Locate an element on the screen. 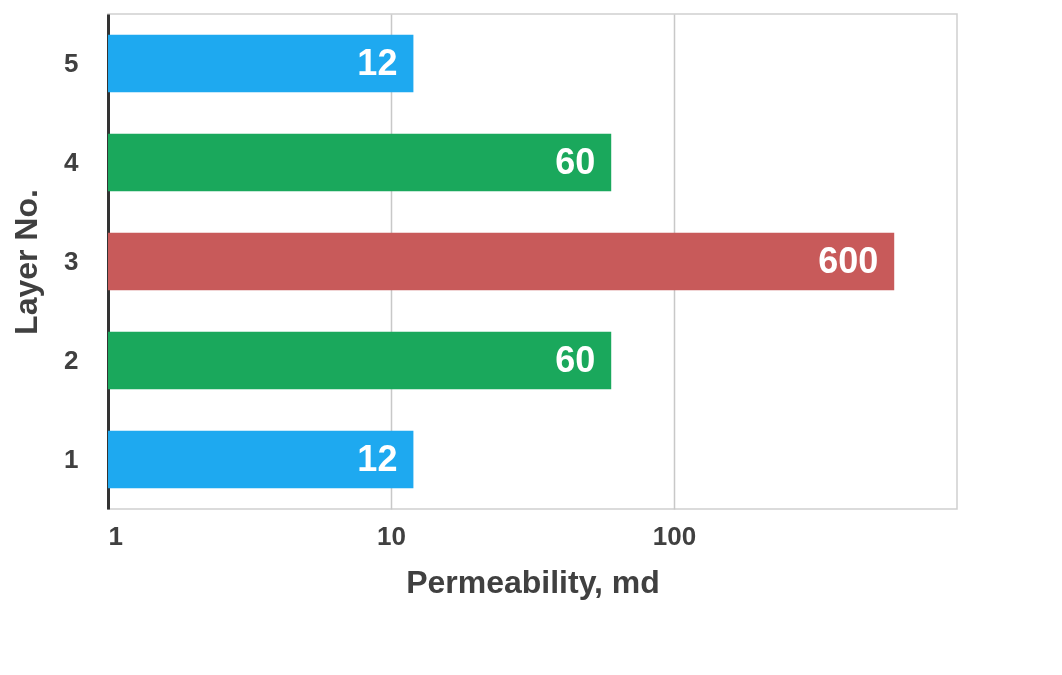  y-tick-label: 5 is located at coordinates (71, 62).